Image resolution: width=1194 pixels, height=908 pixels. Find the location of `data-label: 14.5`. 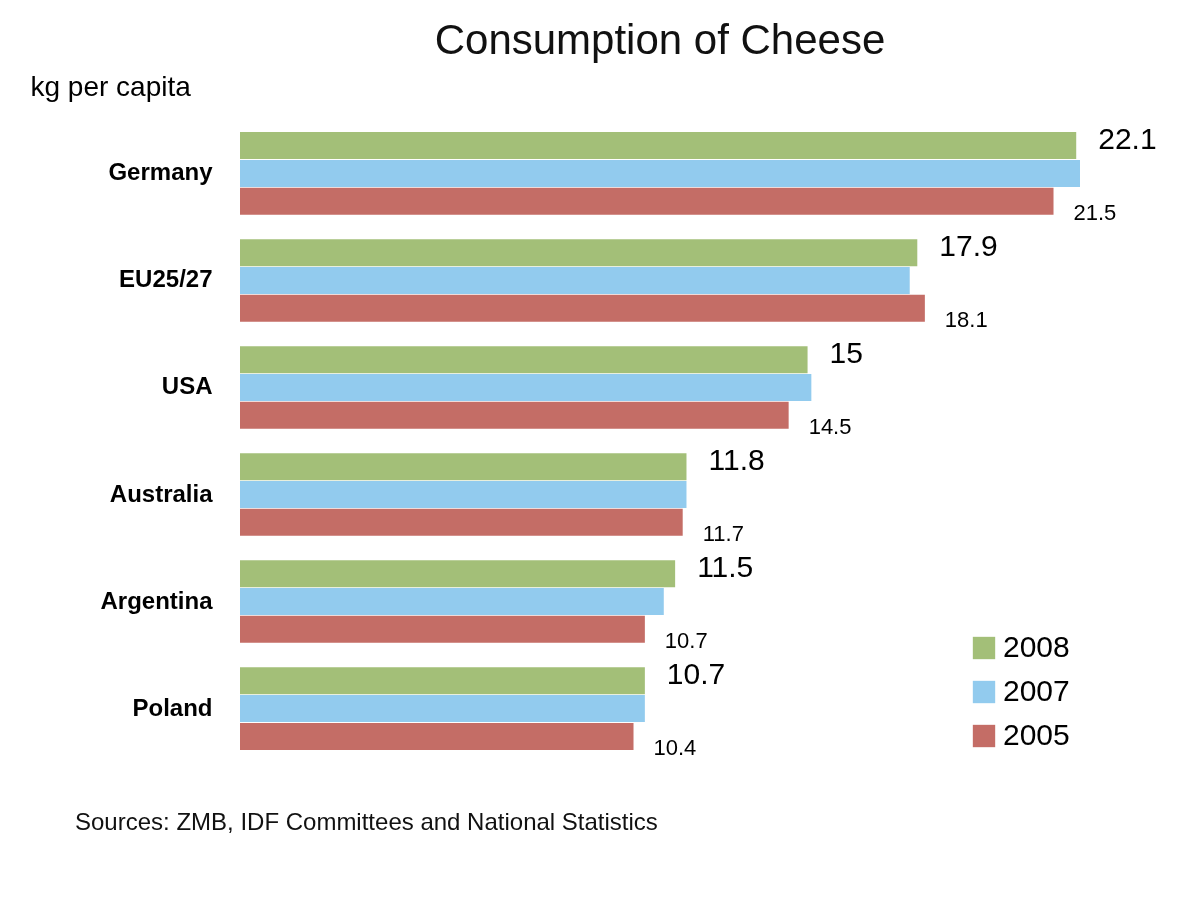

data-label: 14.5 is located at coordinates (830, 427).